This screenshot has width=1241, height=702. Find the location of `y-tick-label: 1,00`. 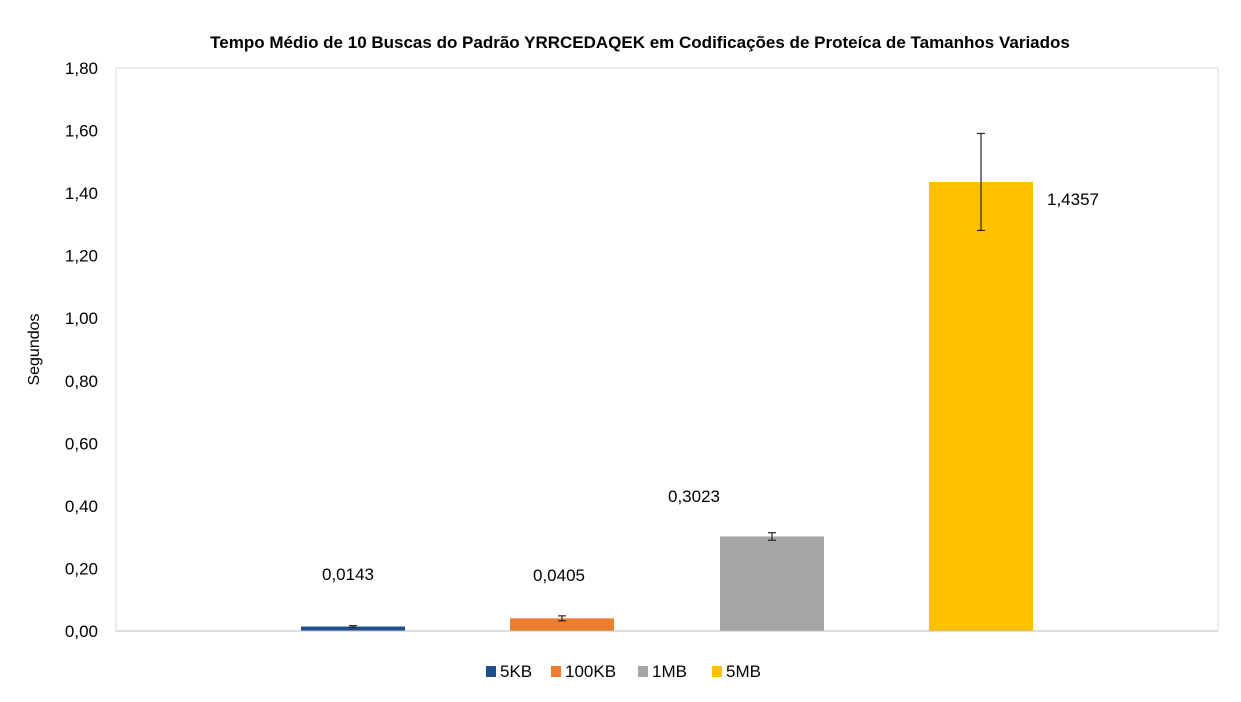

y-tick-label: 1,00 is located at coordinates (81, 318).